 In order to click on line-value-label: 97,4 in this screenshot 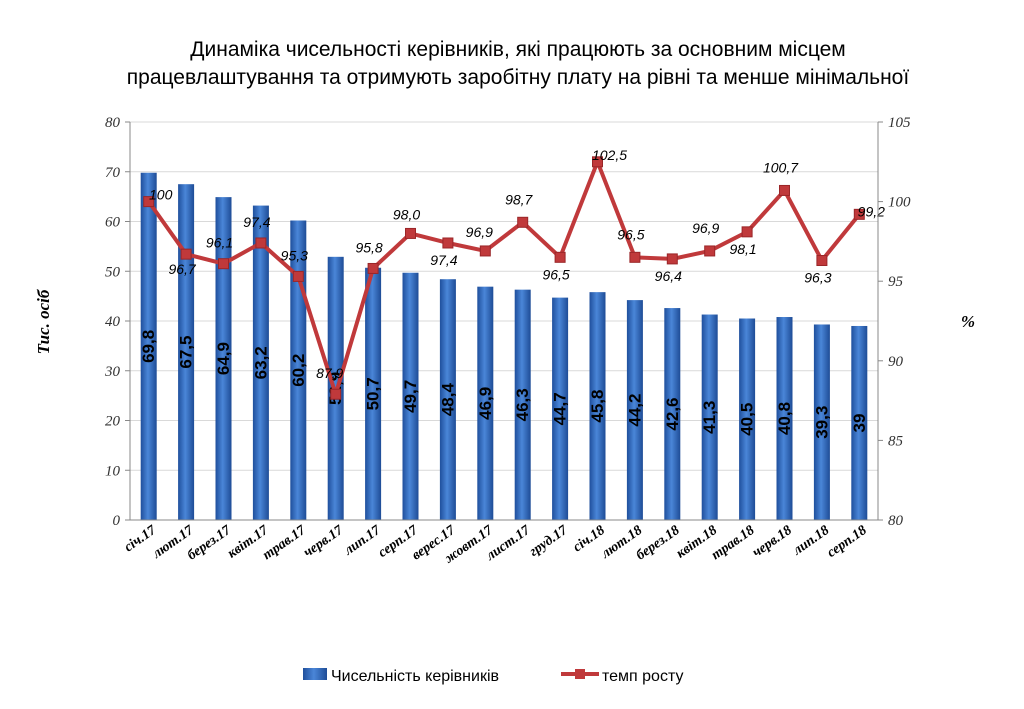, I will do `click(443, 260)`.